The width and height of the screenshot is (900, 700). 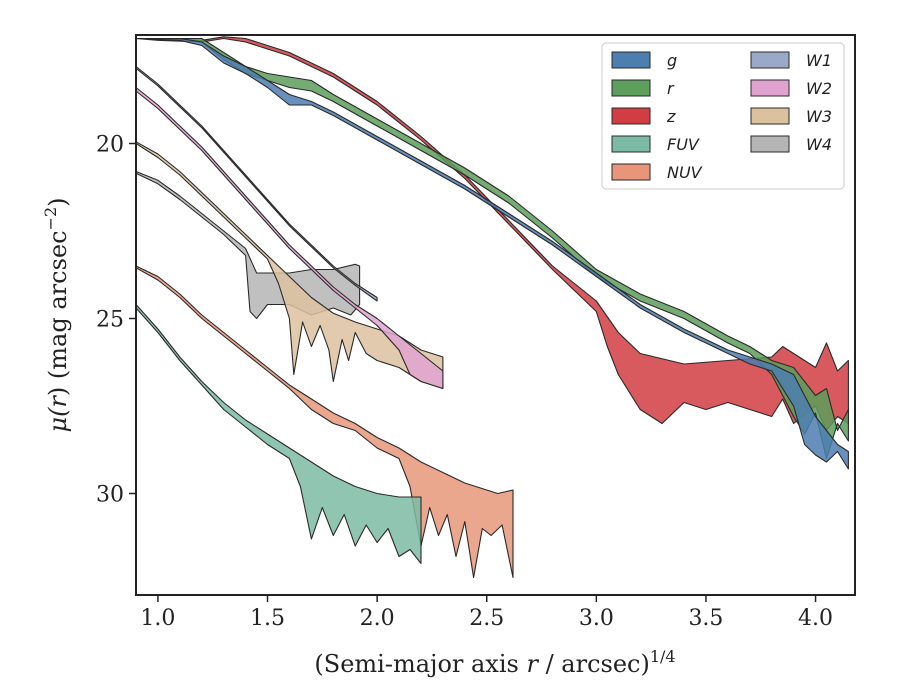 What do you see at coordinates (685, 172) in the screenshot?
I see `legend-label-nuv: NUV` at bounding box center [685, 172].